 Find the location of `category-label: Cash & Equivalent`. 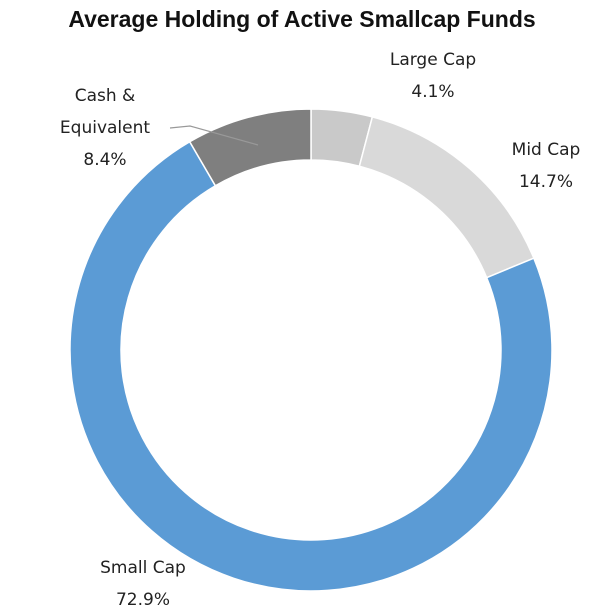

category-label: Cash & Equivalent is located at coordinates (105, 112).